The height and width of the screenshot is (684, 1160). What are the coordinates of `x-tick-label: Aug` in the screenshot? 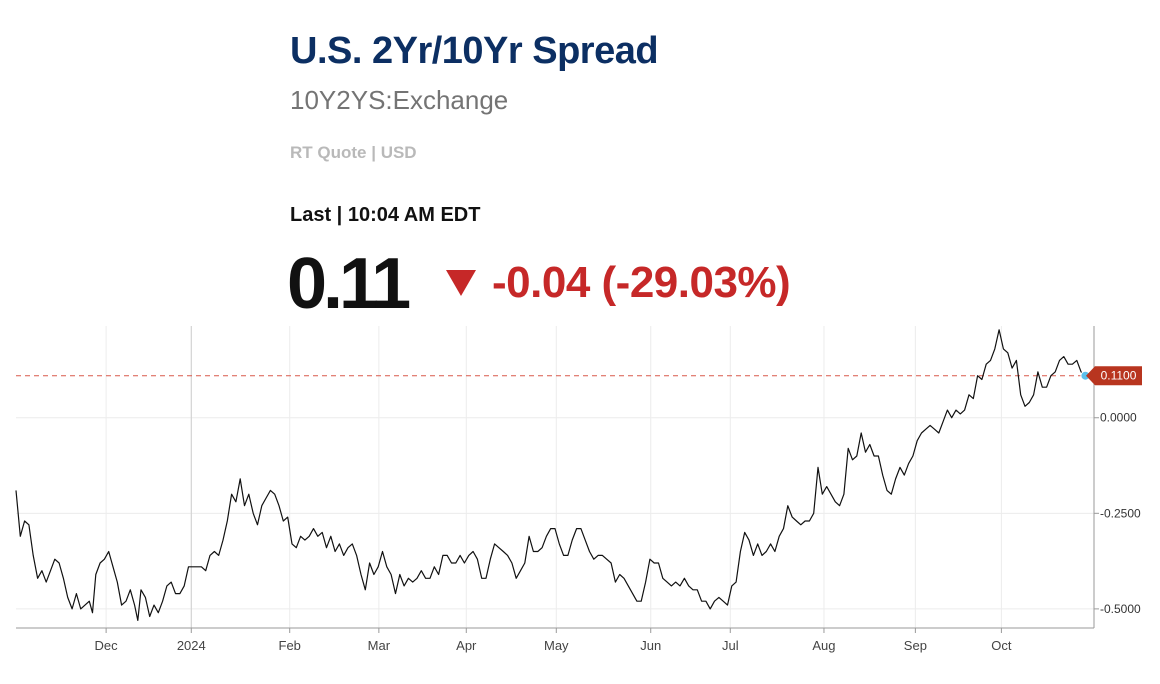 It's located at (823, 645).